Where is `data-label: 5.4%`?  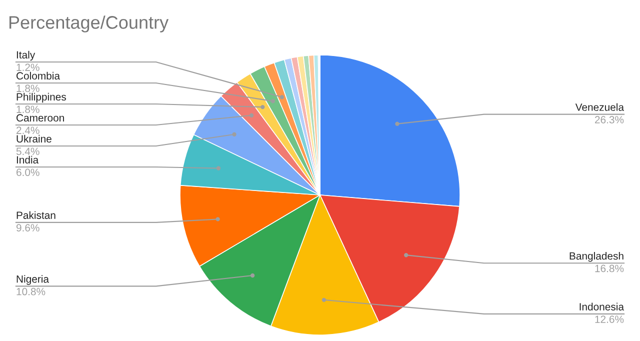 data-label: 5.4% is located at coordinates (28, 152).